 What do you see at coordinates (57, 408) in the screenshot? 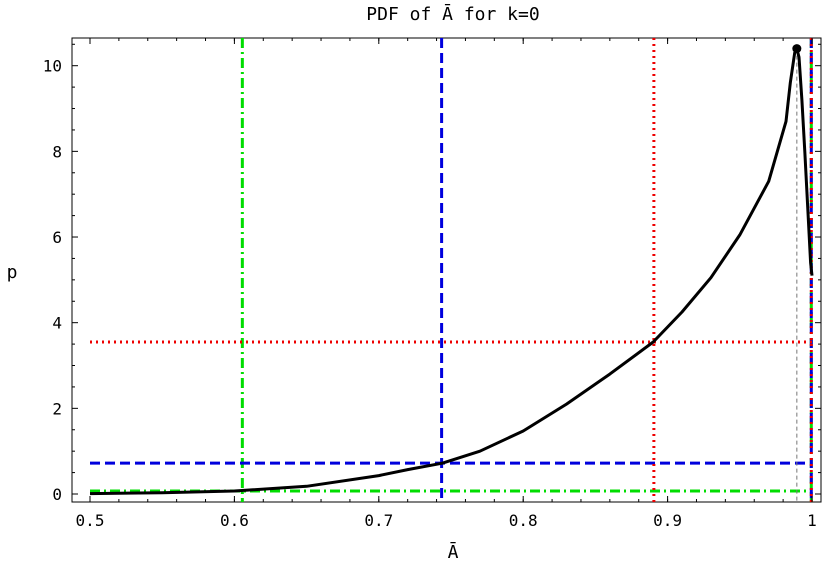
I see `y-tick-label: 2` at bounding box center [57, 408].